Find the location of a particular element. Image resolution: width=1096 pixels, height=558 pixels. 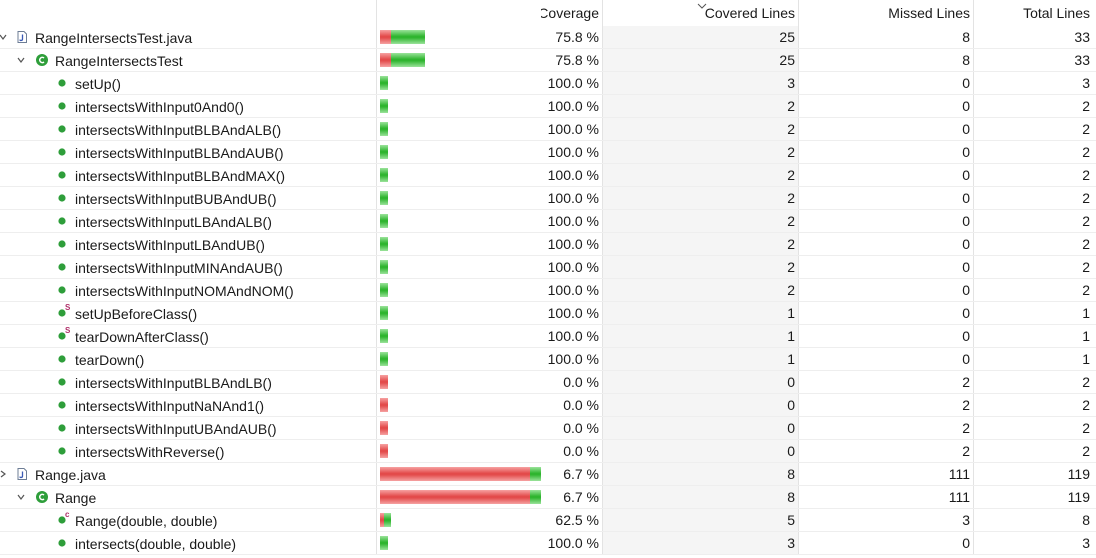

element-cell: intersectsWithInputLBAndUB() is located at coordinates (188, 244).